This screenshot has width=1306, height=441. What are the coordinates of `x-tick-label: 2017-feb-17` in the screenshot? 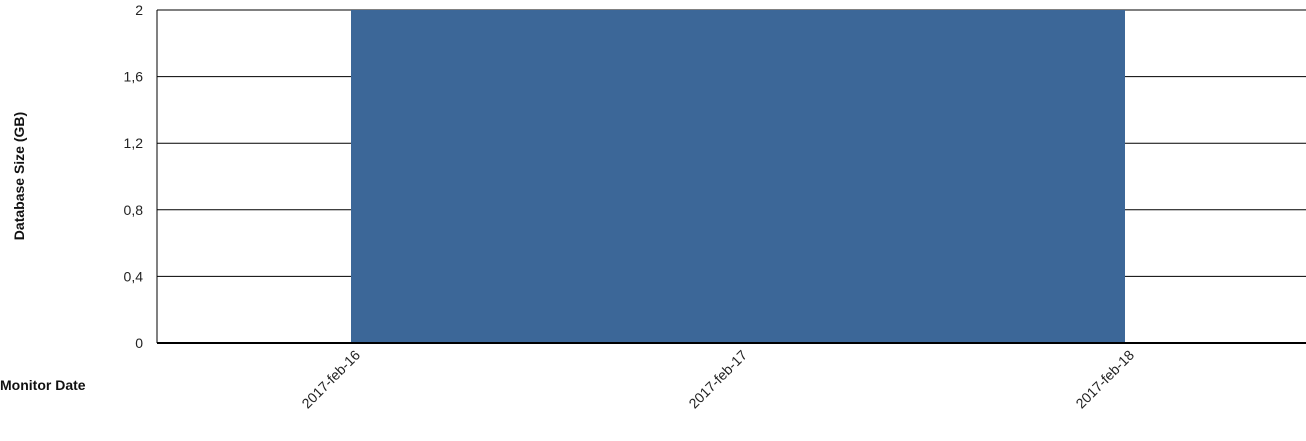 It's located at (717, 379).